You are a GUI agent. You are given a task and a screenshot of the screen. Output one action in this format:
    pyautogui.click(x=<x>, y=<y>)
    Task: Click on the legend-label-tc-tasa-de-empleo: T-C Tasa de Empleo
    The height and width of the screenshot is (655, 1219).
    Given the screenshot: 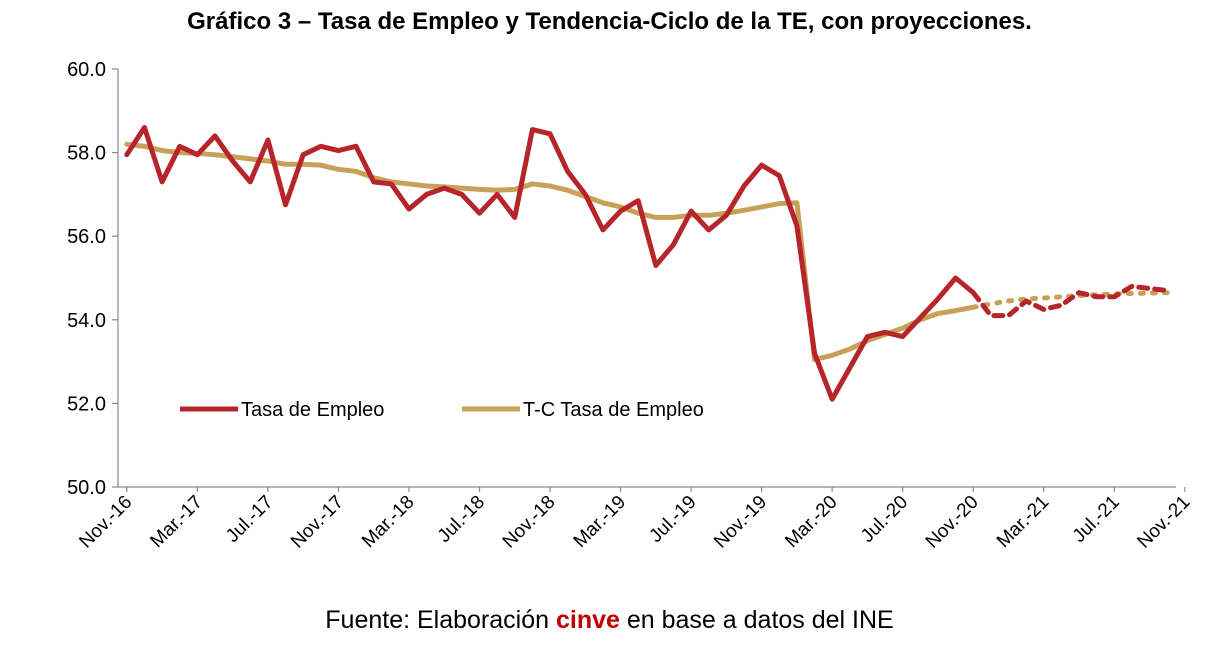 What is the action you would take?
    pyautogui.click(x=613, y=410)
    